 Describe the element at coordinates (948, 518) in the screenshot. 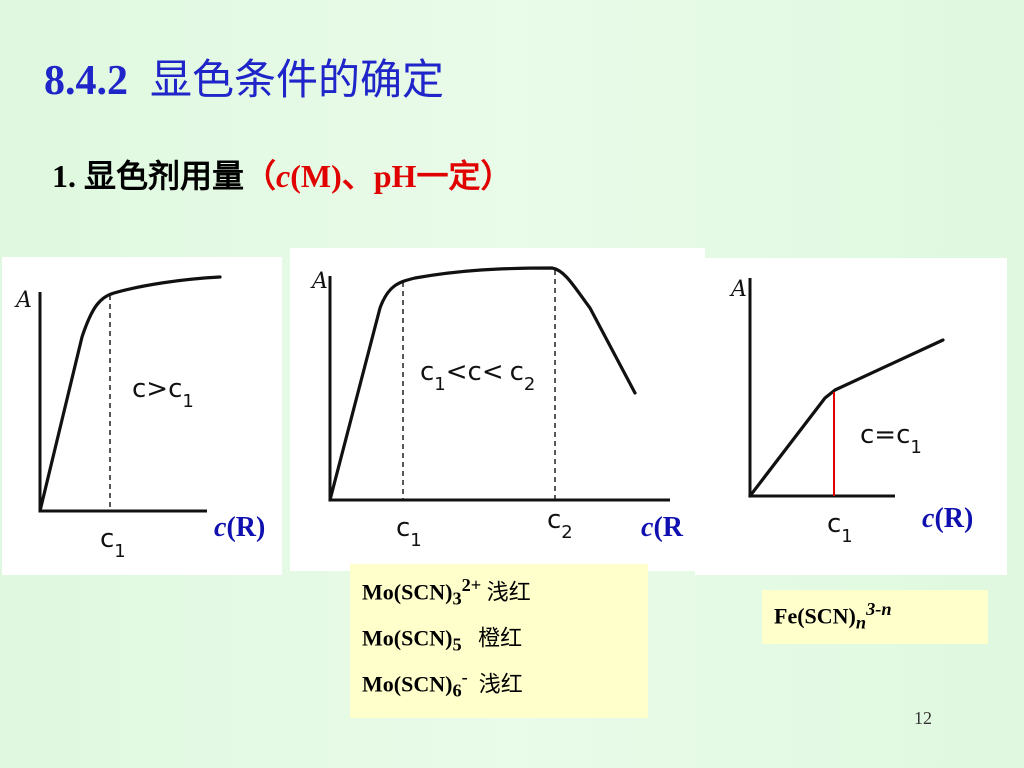

I see `x-axis-label-3: c(R)` at that location.